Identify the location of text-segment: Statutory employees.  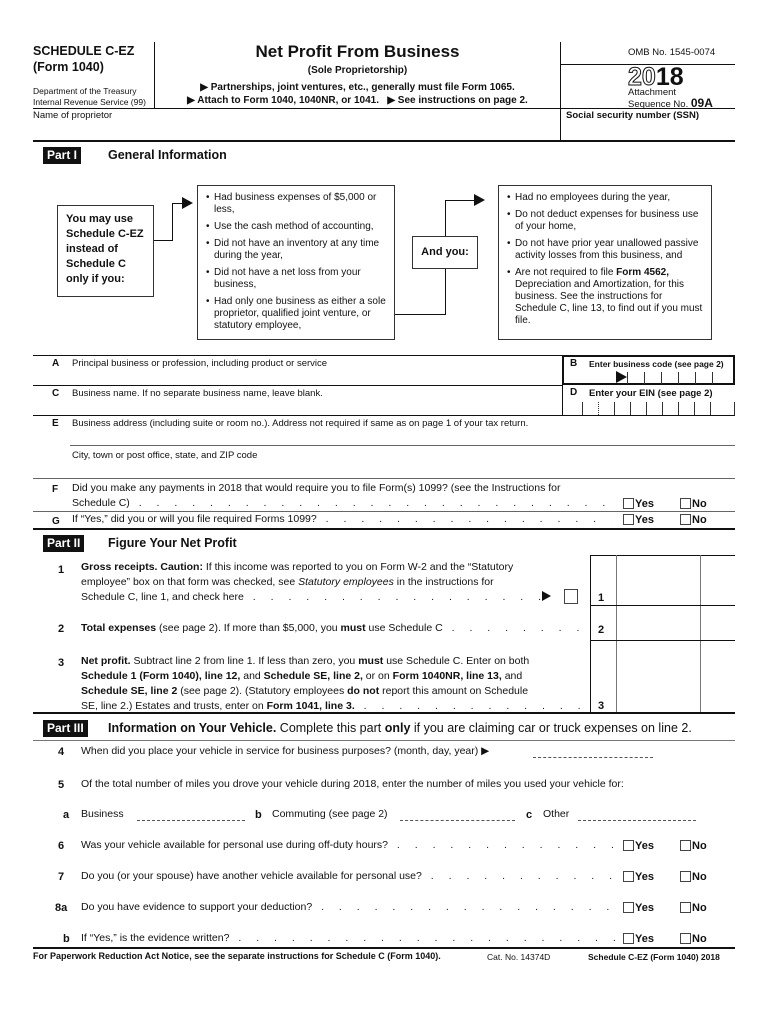
(346, 582).